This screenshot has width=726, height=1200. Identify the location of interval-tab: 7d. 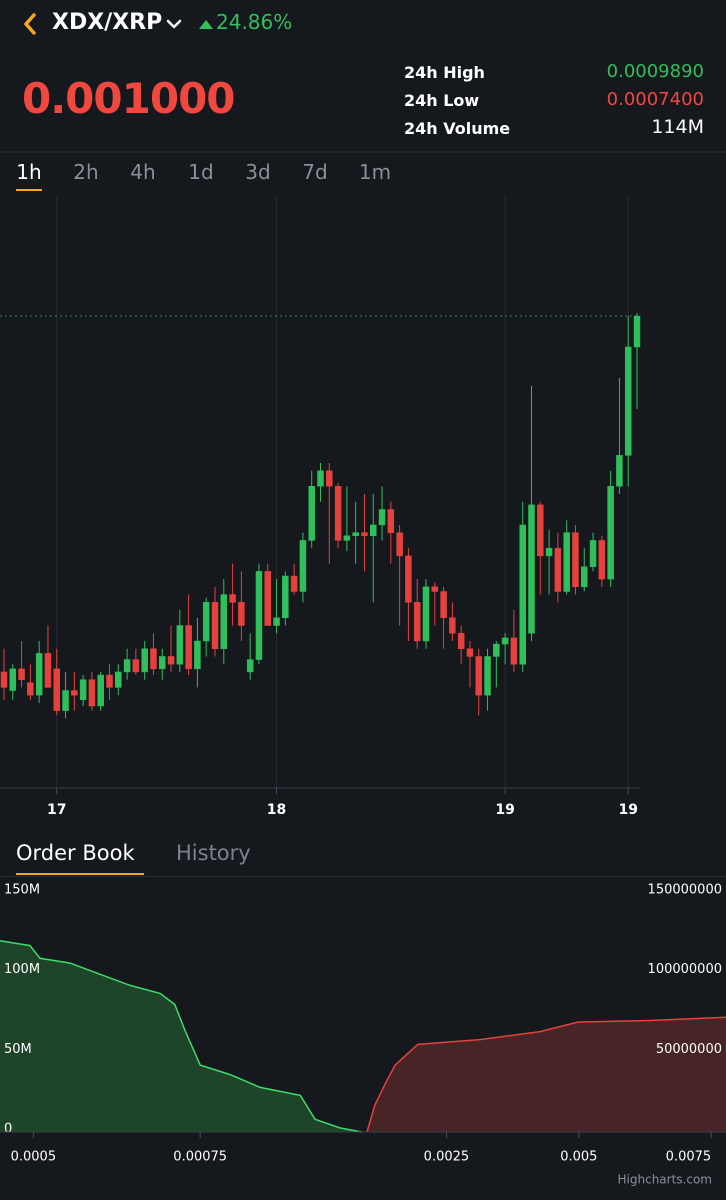
(315, 172).